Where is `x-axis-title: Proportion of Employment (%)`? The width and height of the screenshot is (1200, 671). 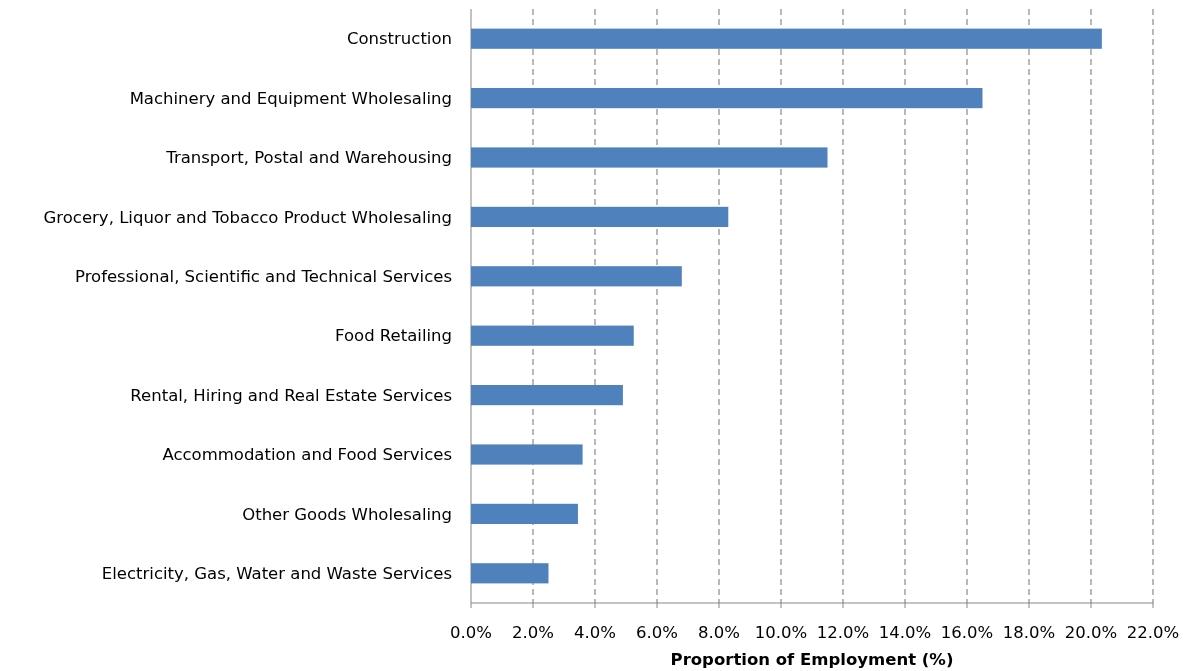
x-axis-title: Proportion of Employment (%) is located at coordinates (812, 659).